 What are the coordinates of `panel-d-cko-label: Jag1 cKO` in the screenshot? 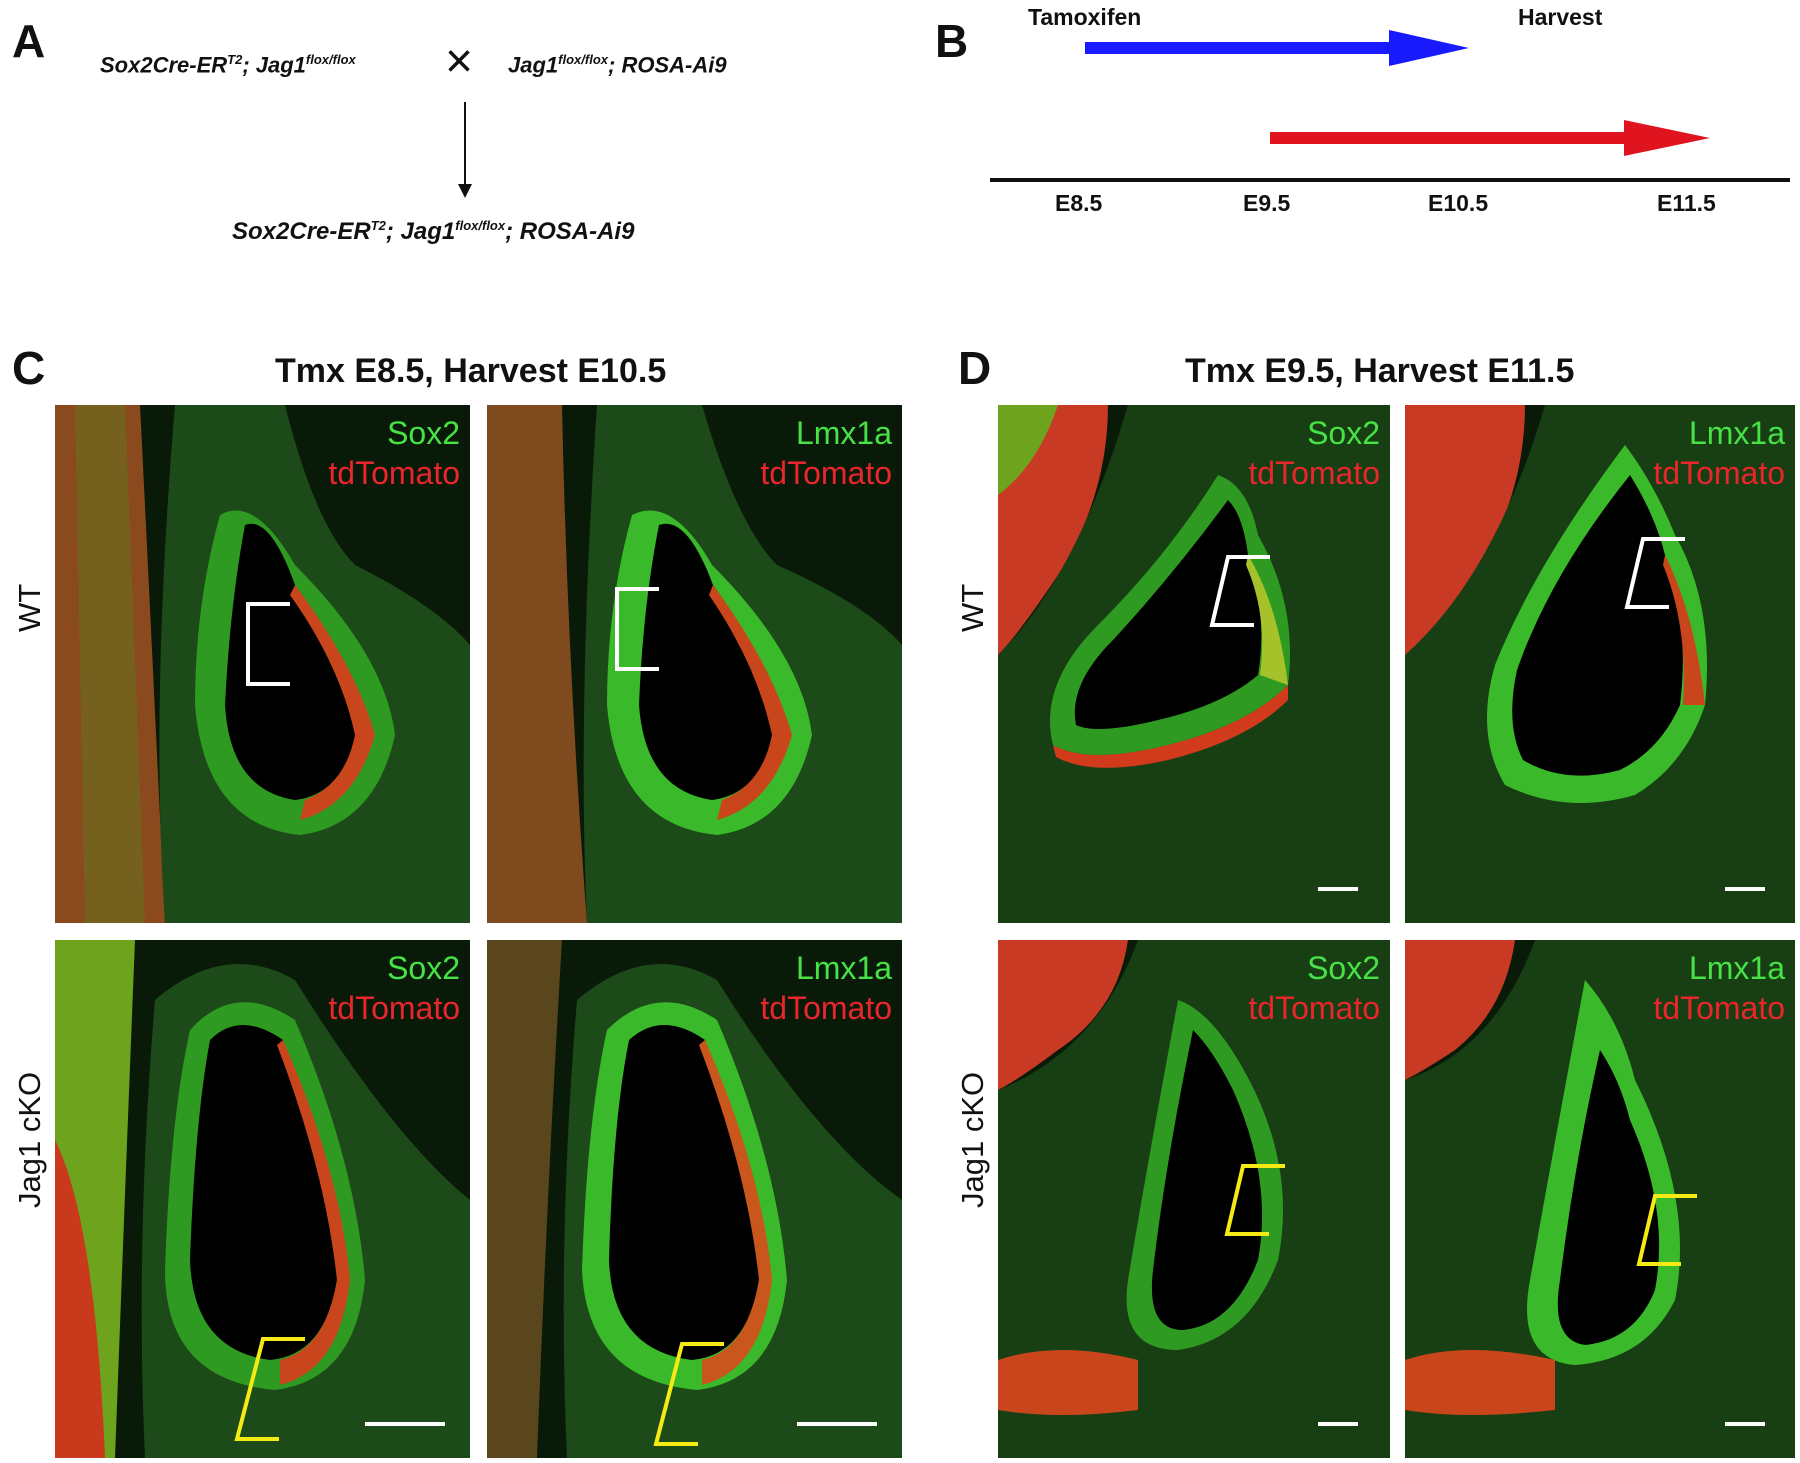 It's located at (972, 1139).